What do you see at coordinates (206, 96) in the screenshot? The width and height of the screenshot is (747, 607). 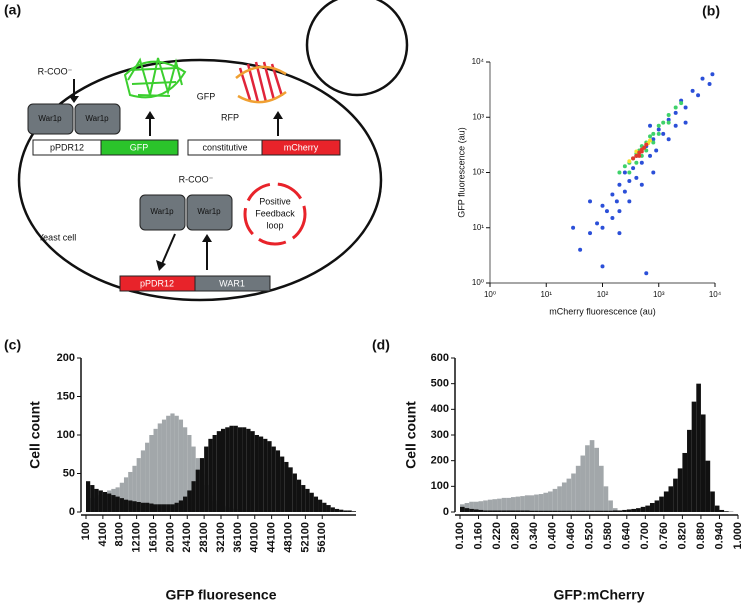 I see `reporter-label: GFP` at bounding box center [206, 96].